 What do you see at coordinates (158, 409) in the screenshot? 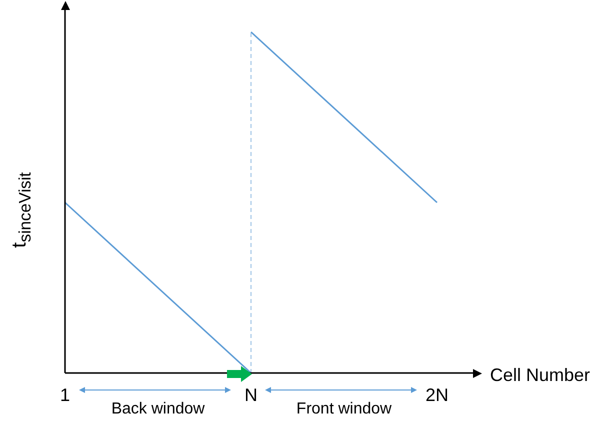
I see `text: Back window` at bounding box center [158, 409].